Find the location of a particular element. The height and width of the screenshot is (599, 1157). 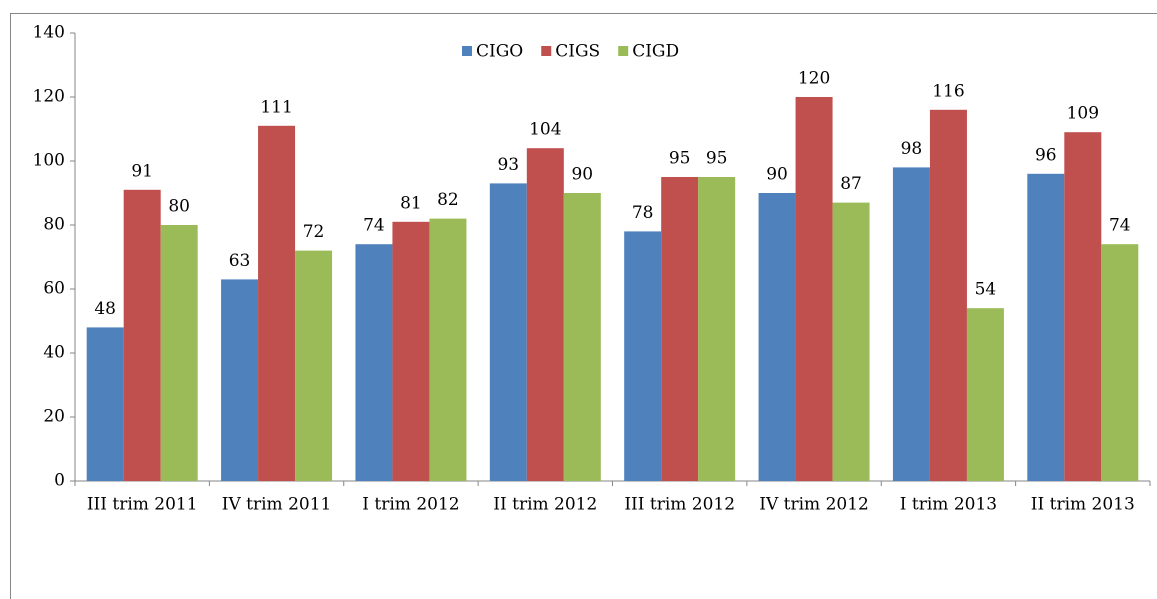

data-label: 54 is located at coordinates (986, 290).